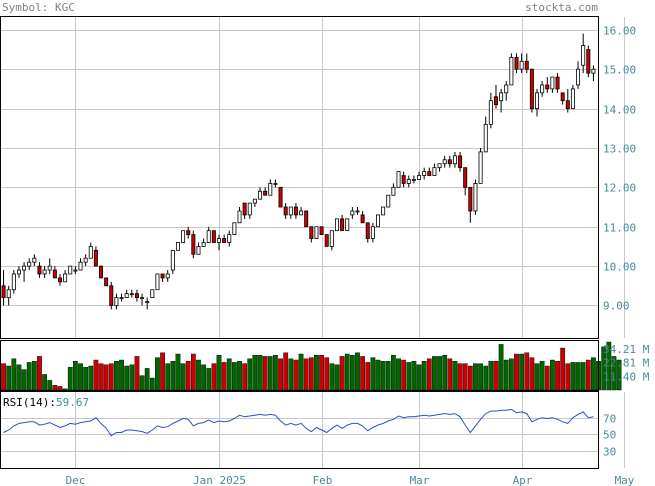 The width and height of the screenshot is (655, 486). Describe the element at coordinates (619, 149) in the screenshot. I see `price-tick-label: 13.00` at that location.